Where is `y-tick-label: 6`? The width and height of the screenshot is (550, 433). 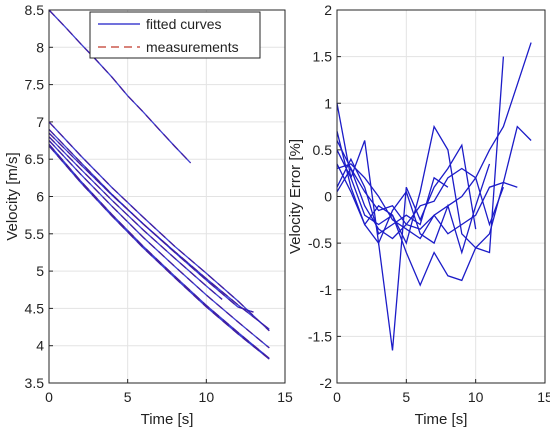 y-tick-label: 6 is located at coordinates (40, 197).